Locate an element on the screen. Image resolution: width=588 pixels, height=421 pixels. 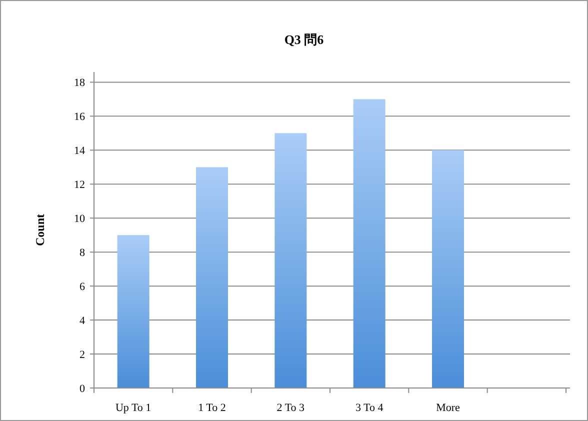
y-axis-title: Count is located at coordinates (40, 230).